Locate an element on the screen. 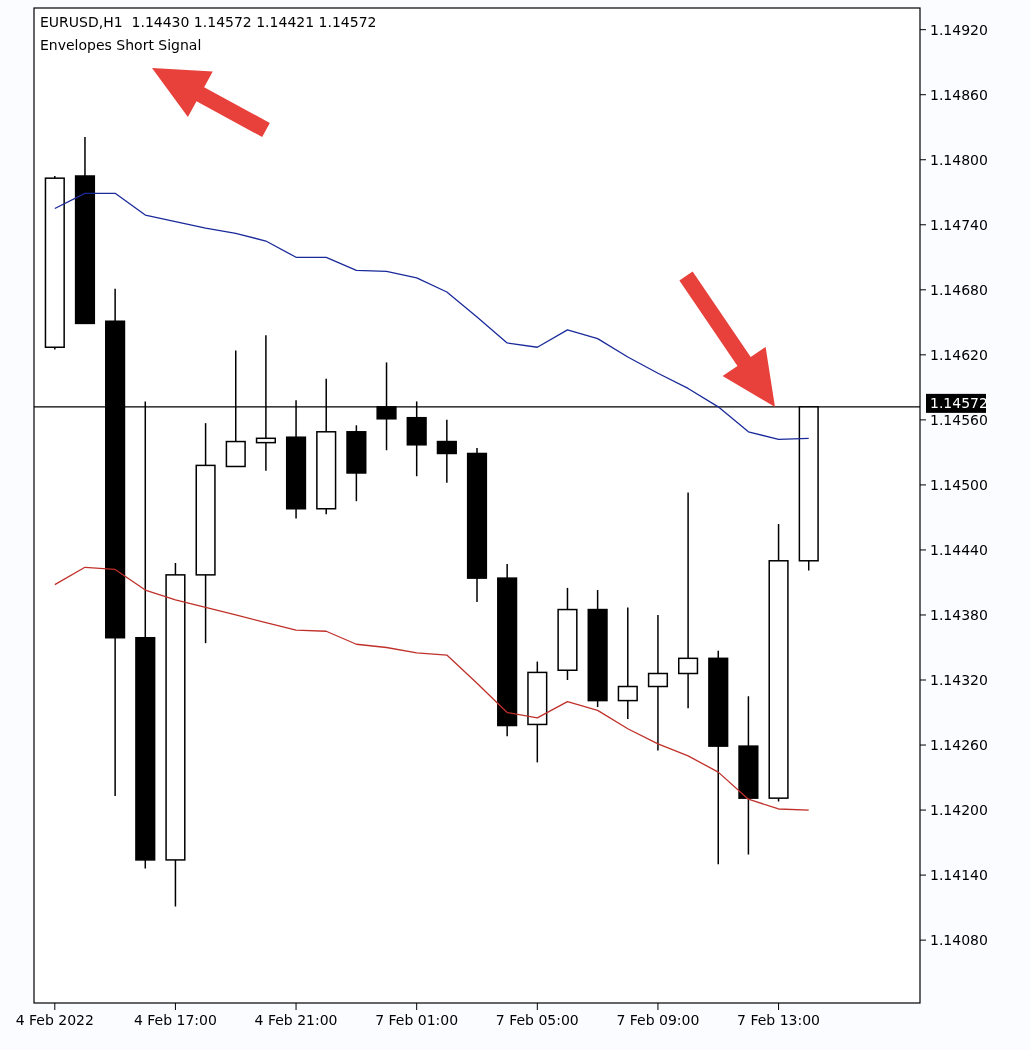  x-tick-label: 4 Feb 2022 is located at coordinates (54, 1020).